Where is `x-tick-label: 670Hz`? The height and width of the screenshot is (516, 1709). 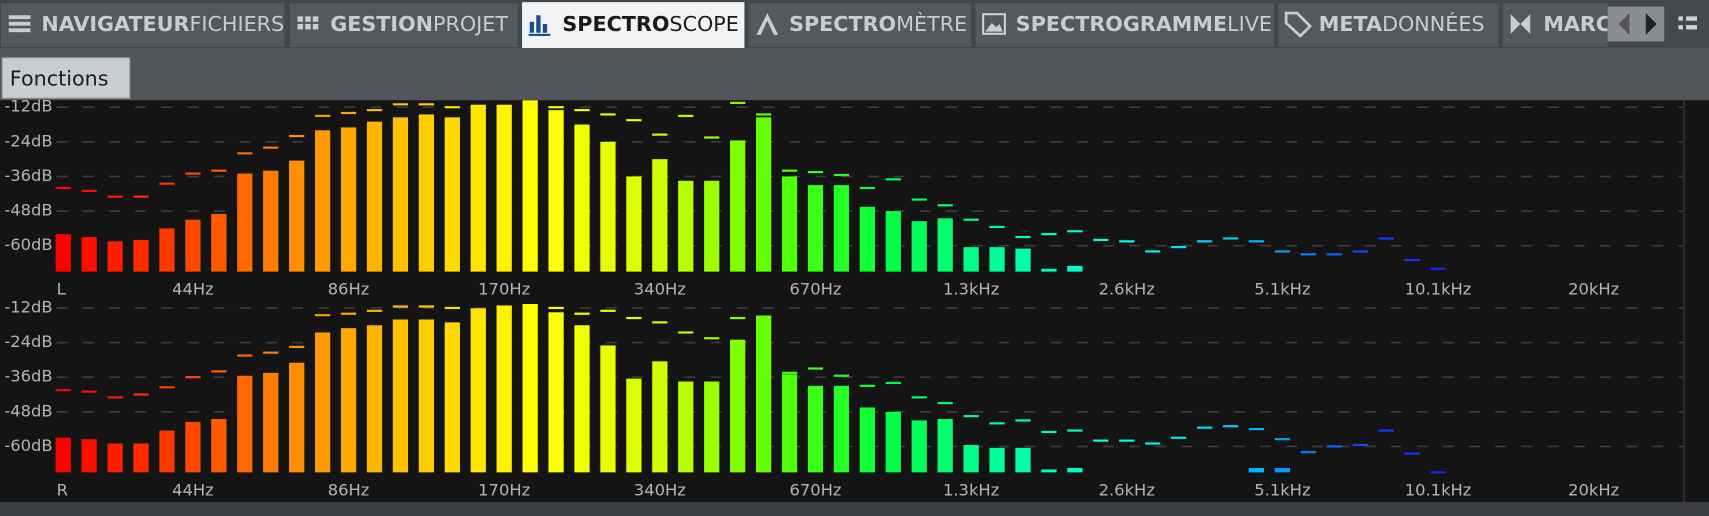
x-tick-label: 670Hz is located at coordinates (815, 289).